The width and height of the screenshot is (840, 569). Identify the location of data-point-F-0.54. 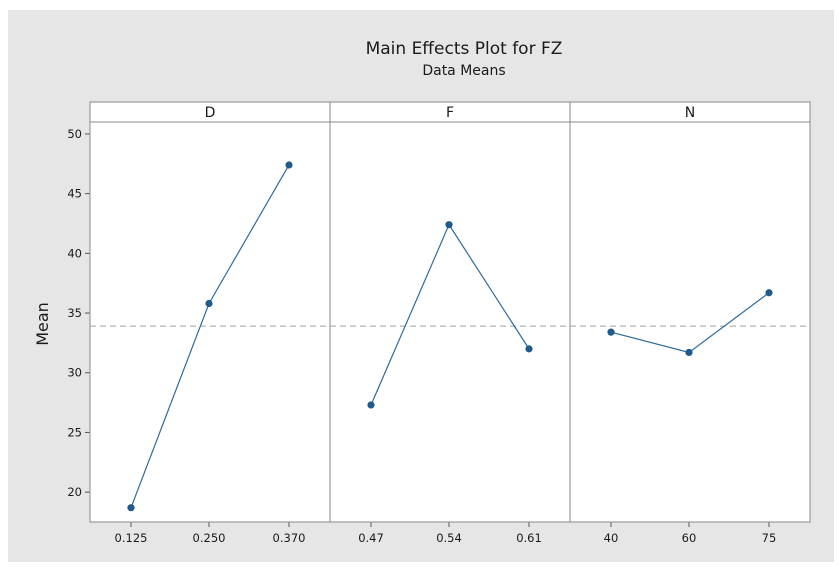
(449, 225).